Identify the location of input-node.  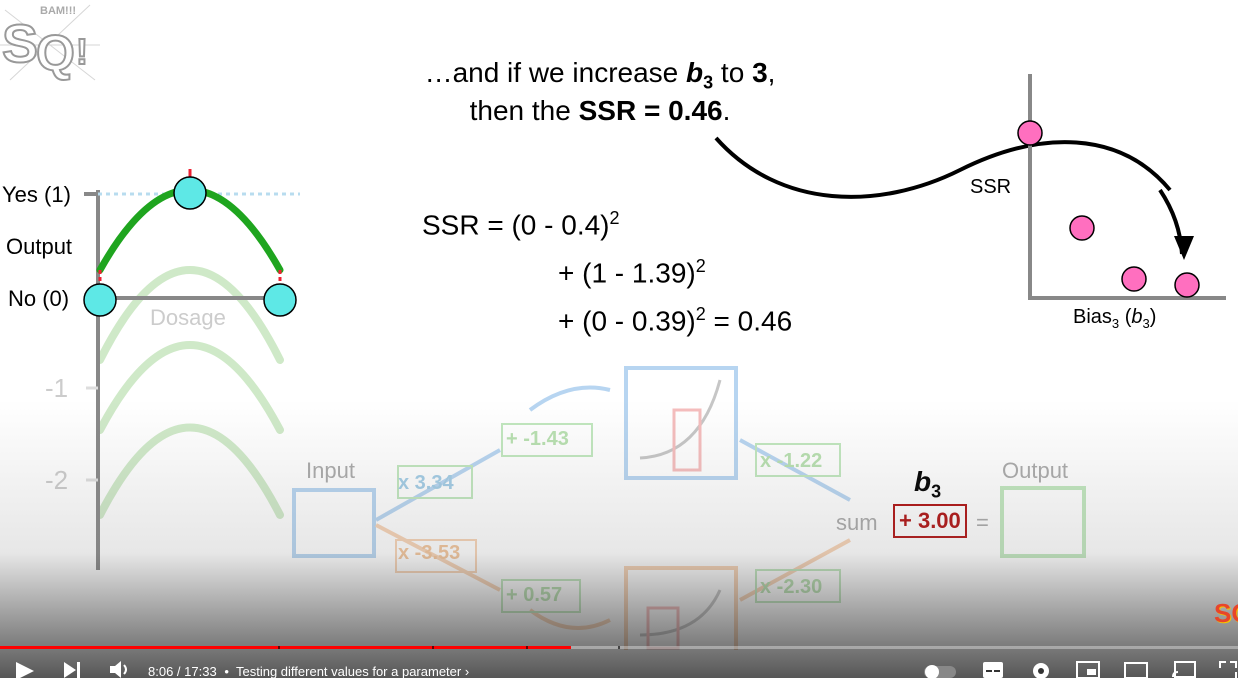
(334, 523).